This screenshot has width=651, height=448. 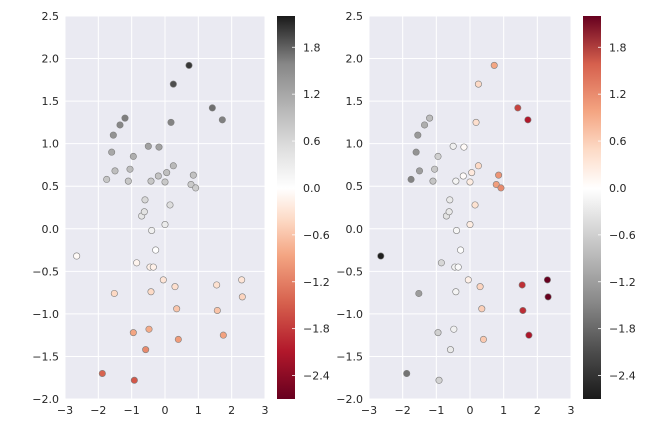 I want to click on x-tick-label: 1, so click(x=503, y=410).